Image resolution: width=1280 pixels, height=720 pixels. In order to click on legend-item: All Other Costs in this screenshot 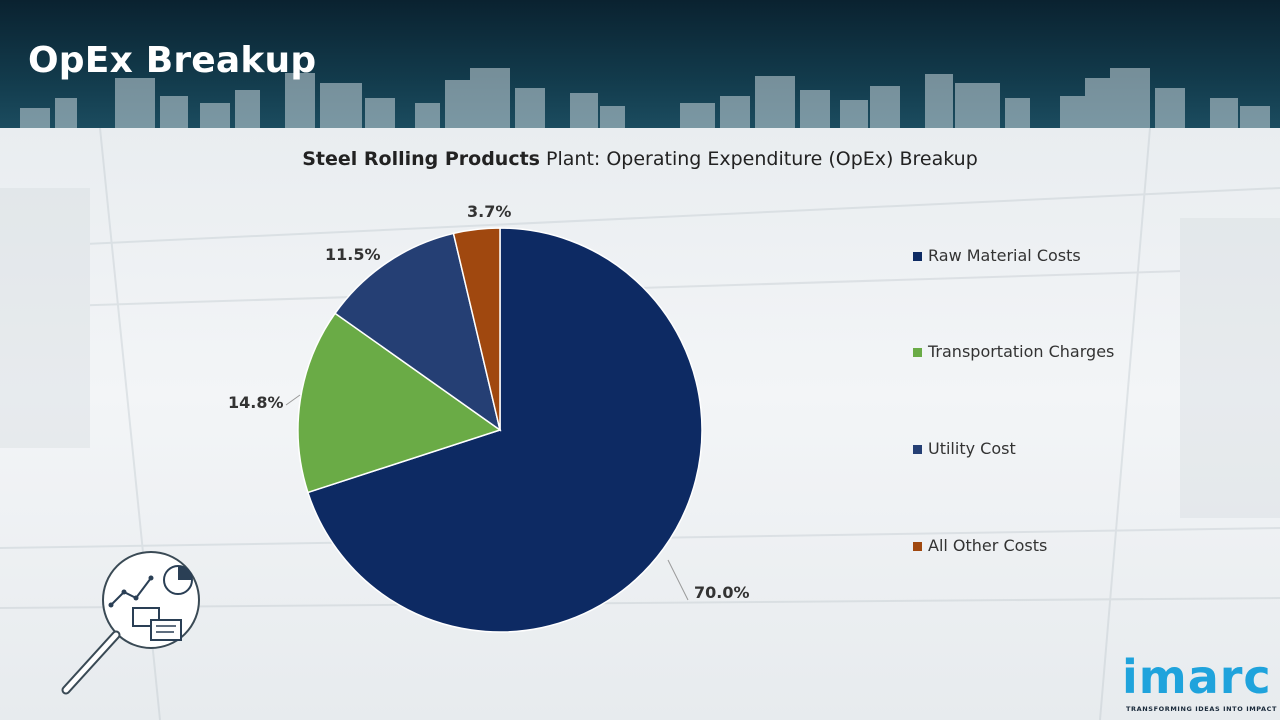, I will do `click(980, 545)`.